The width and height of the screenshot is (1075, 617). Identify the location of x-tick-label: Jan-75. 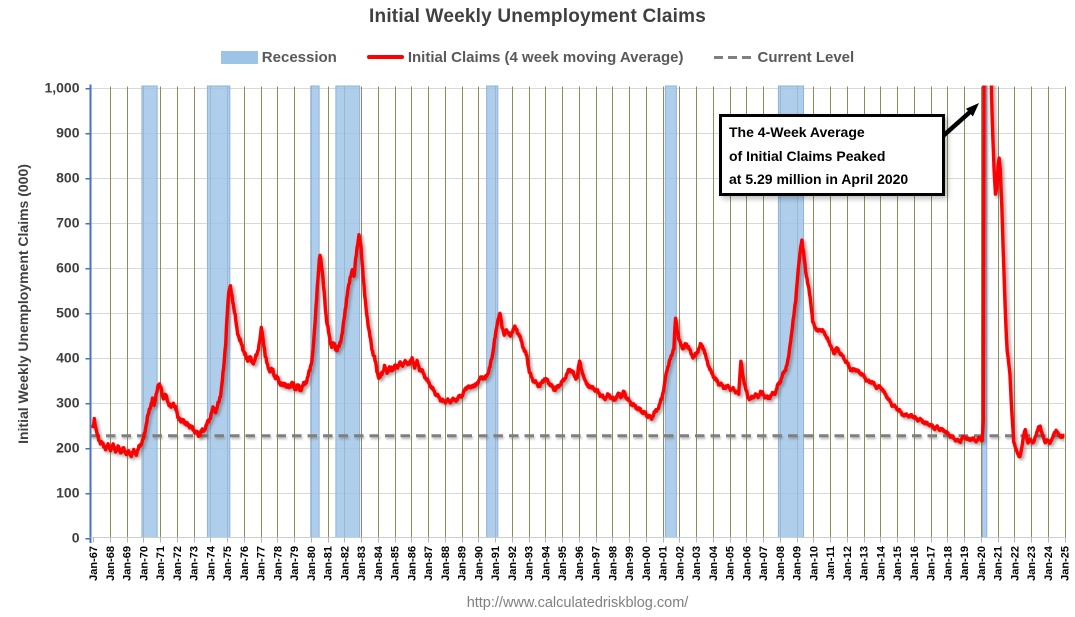
(228, 563).